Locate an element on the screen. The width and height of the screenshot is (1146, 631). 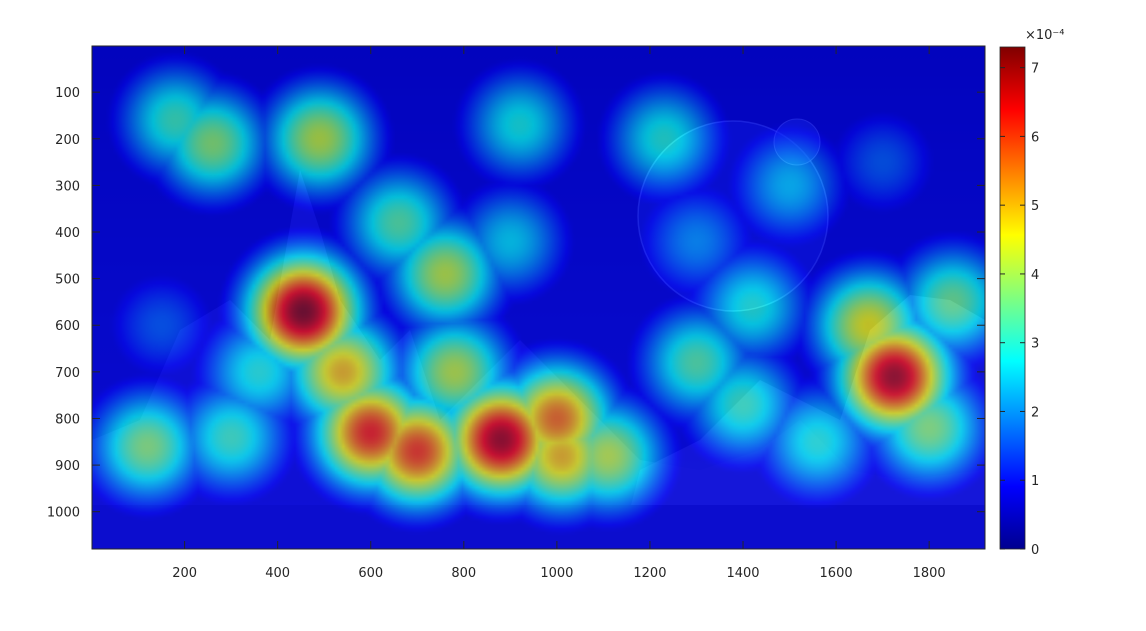
colorbar-tick-label: 6 is located at coordinates (1035, 137).